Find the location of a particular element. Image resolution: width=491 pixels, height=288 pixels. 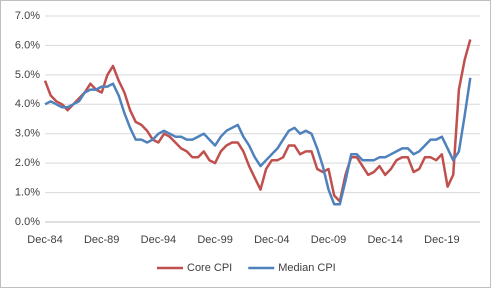

y-tick-label: 3.0% is located at coordinates (27, 134).